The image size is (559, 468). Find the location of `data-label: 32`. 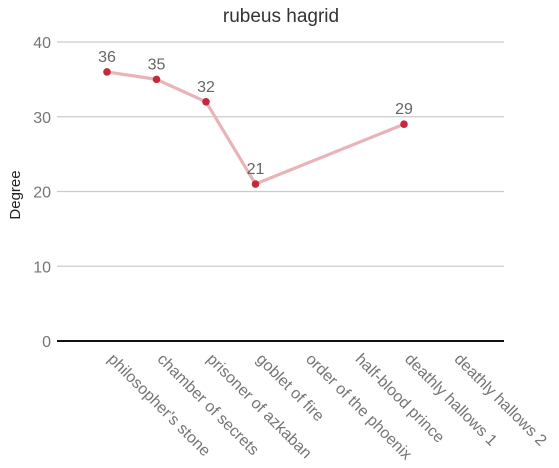

data-label: 32 is located at coordinates (206, 87).